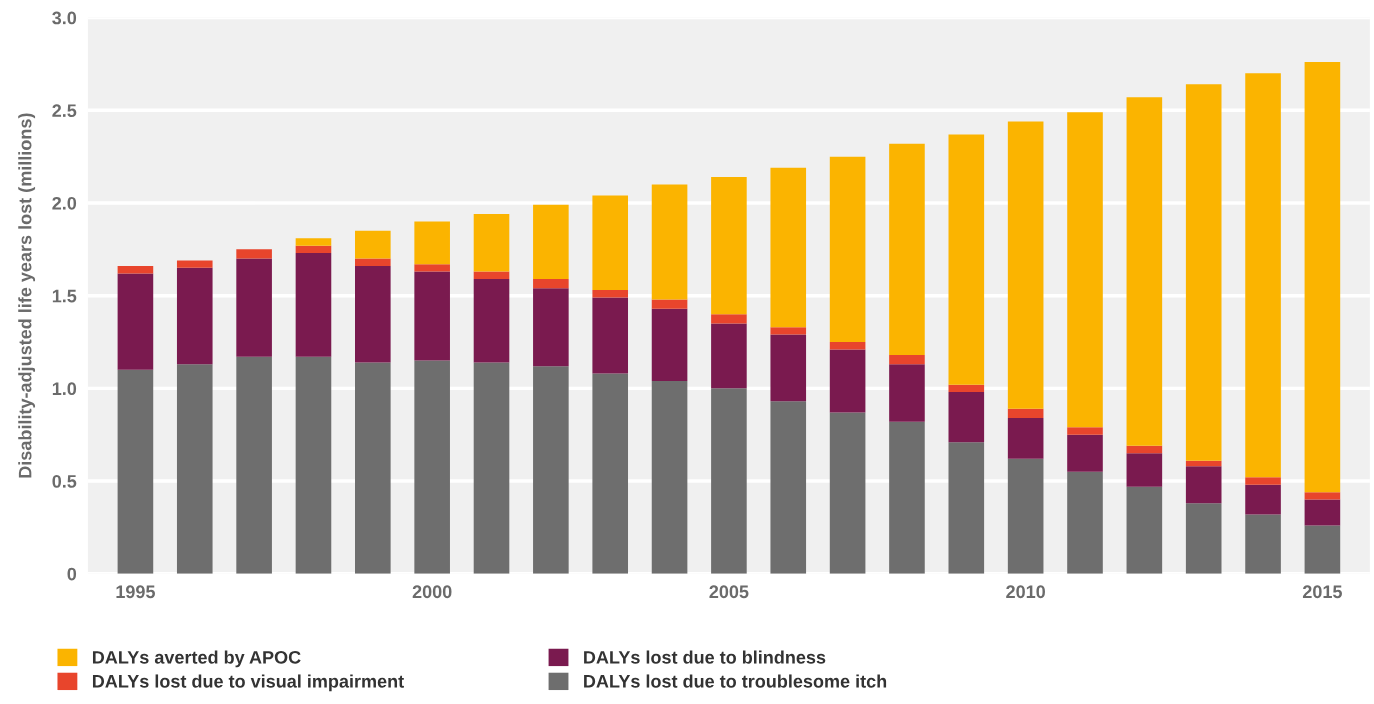  What do you see at coordinates (1025, 592) in the screenshot?
I see `x-tick-label: 2010` at bounding box center [1025, 592].